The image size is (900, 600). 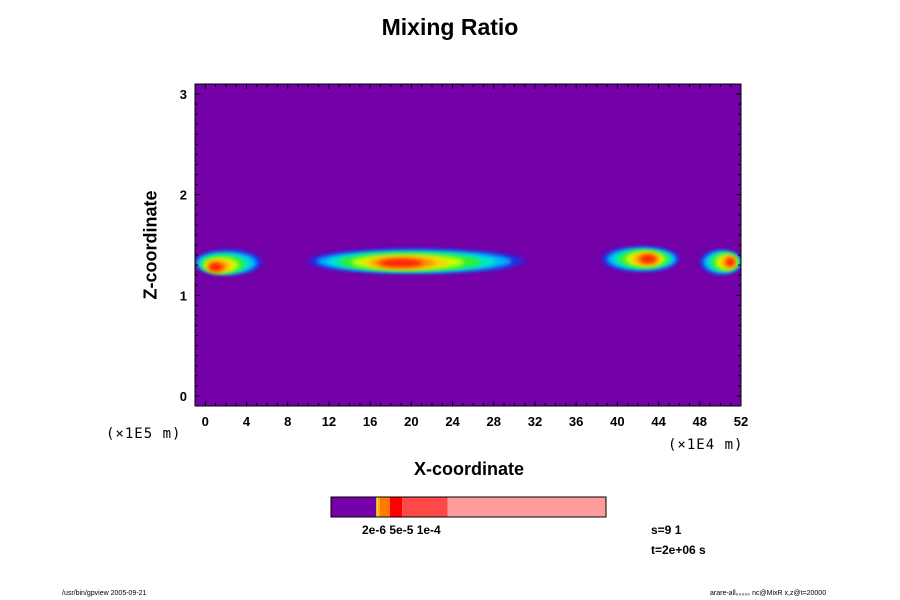 I want to click on plume-layer, so click(x=468, y=261).